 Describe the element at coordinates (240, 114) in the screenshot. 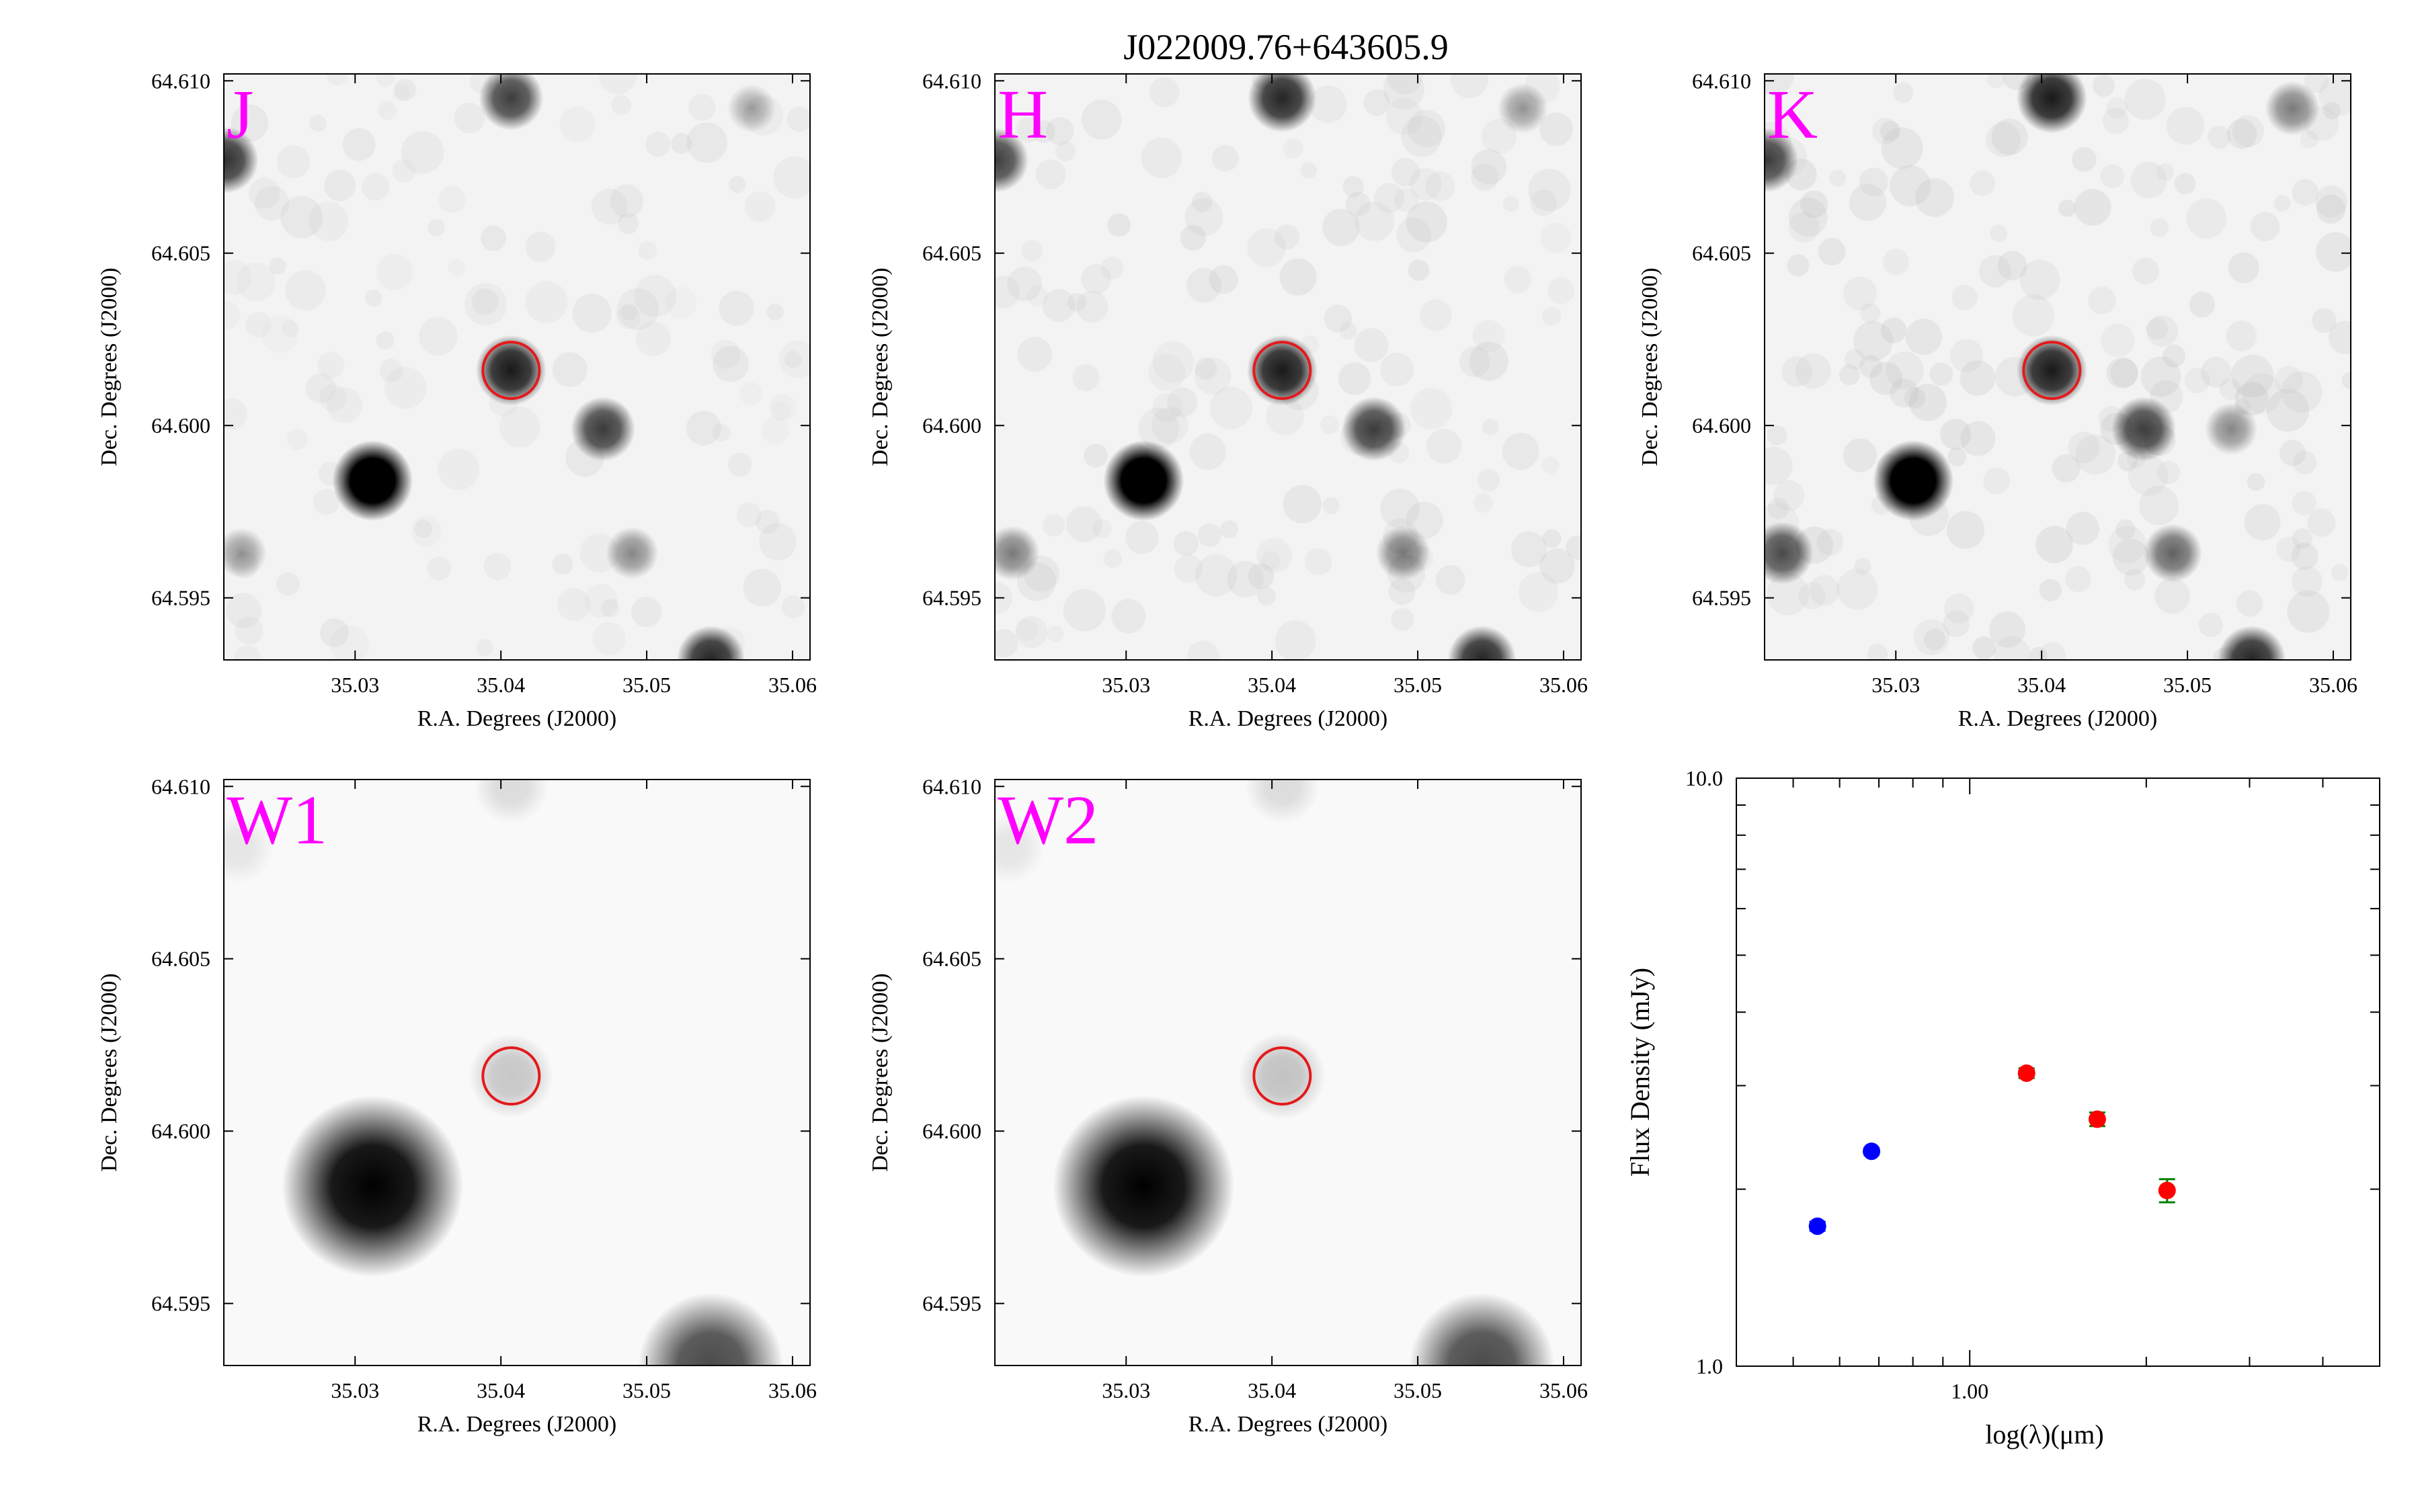

I see `band-label: J` at that location.